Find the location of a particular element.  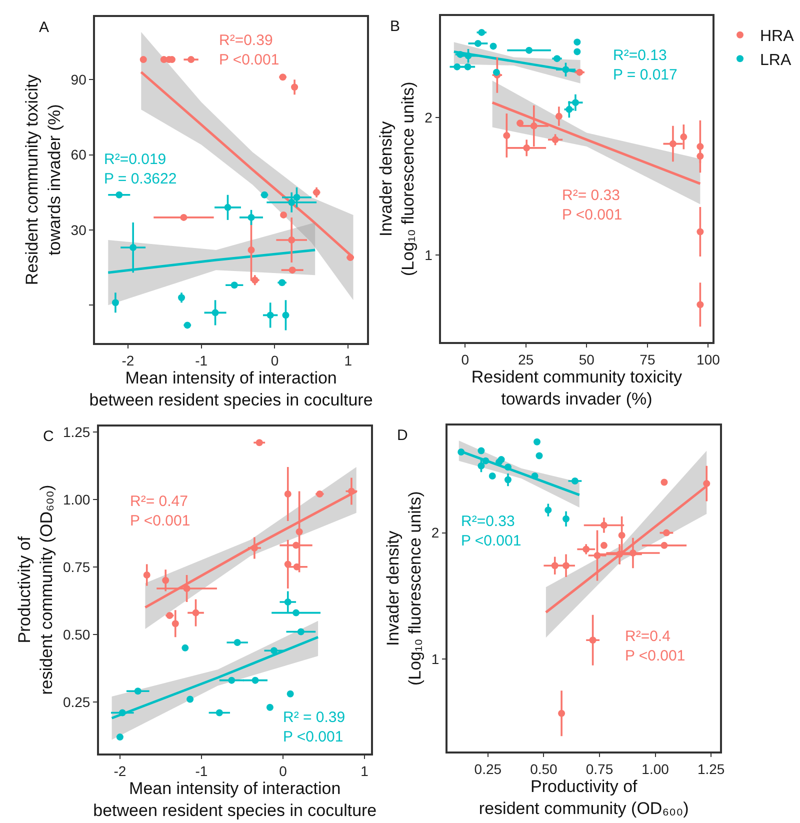

x-tick-label: 0.50 is located at coordinates (544, 768).